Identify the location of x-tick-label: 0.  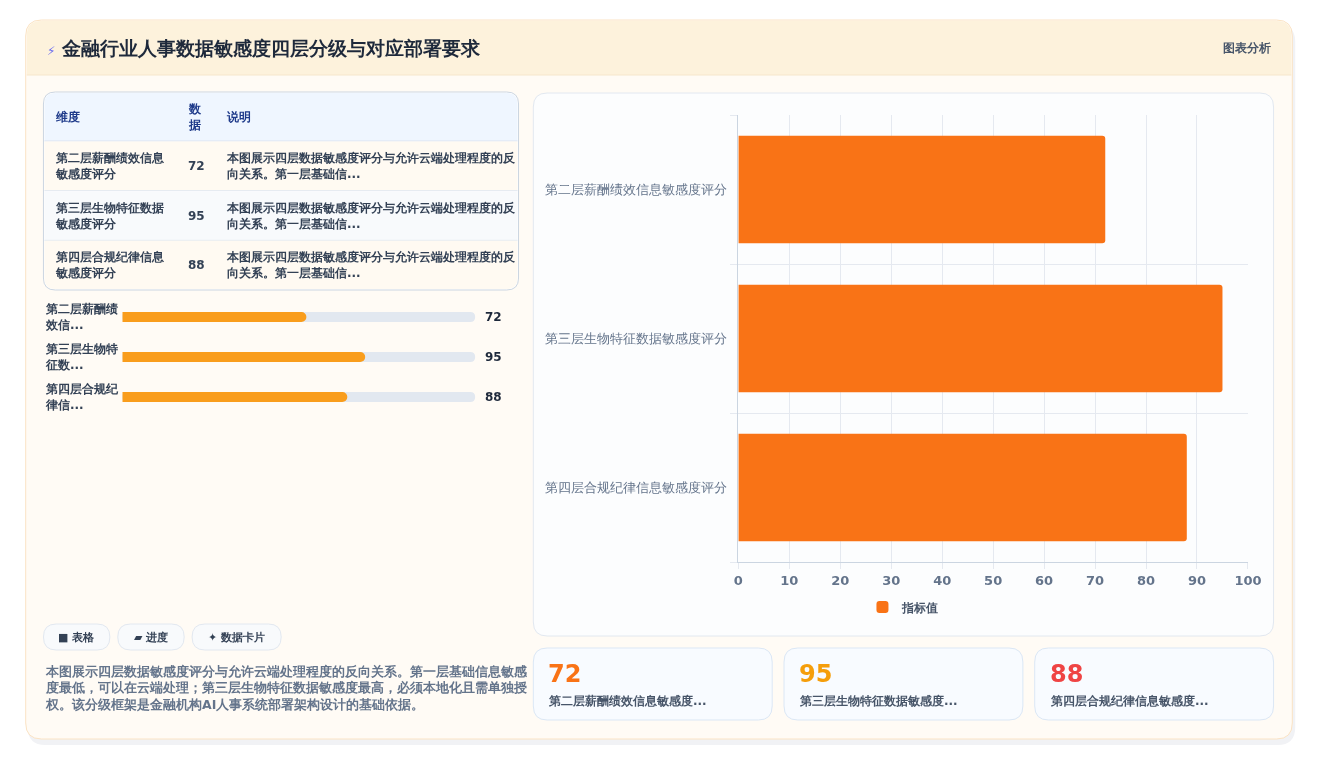
(738, 580).